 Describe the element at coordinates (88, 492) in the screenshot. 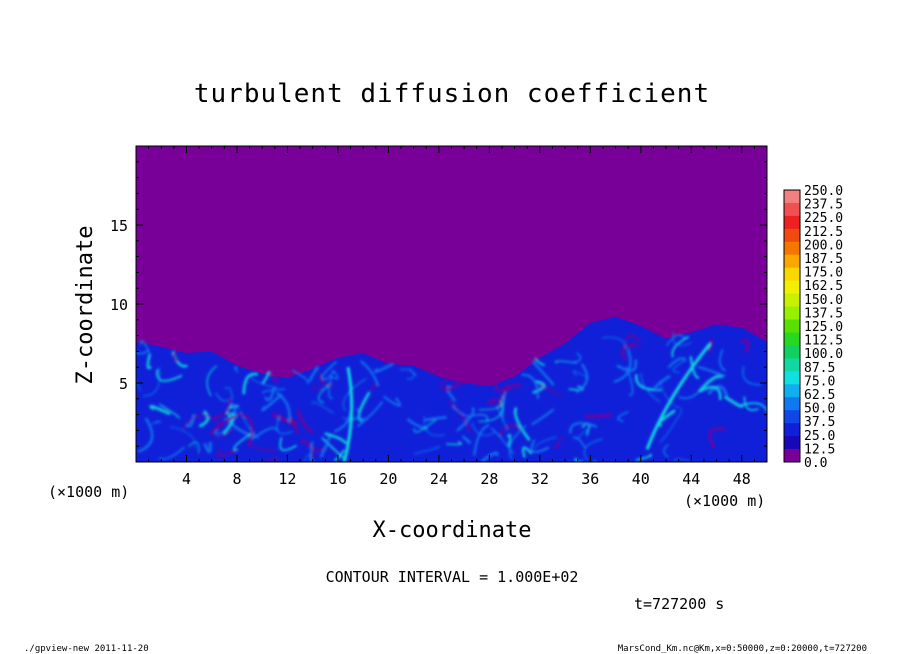

I see `x-unit-left: (×1000 m)` at that location.